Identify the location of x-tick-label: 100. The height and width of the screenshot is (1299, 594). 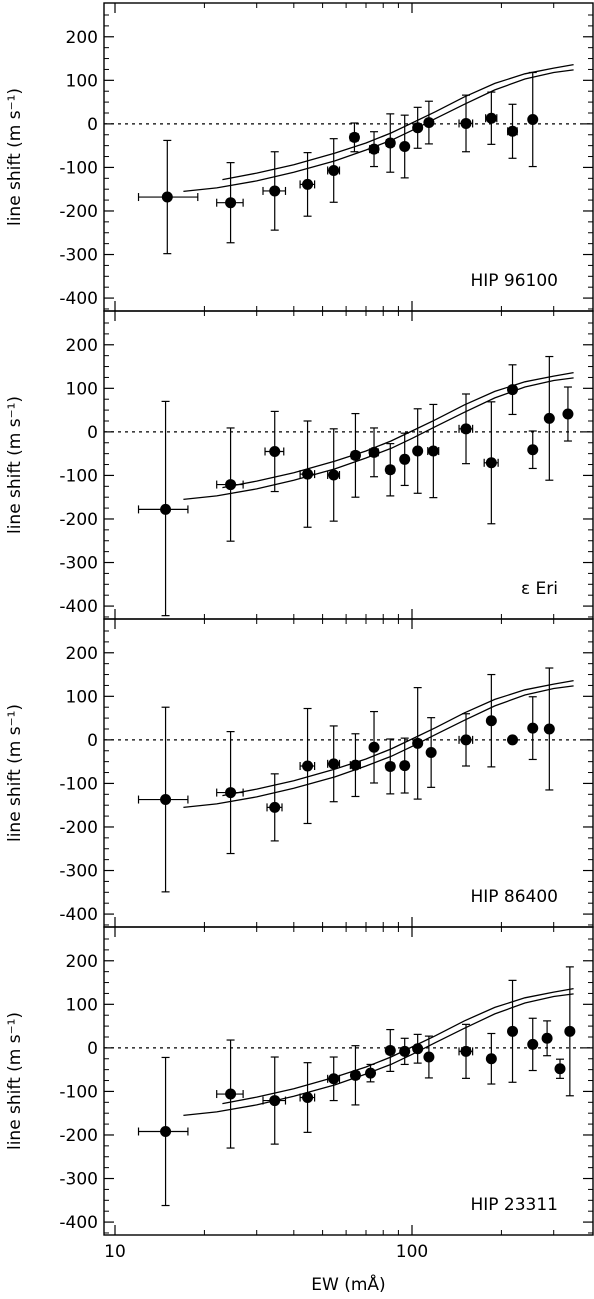
(412, 1252).